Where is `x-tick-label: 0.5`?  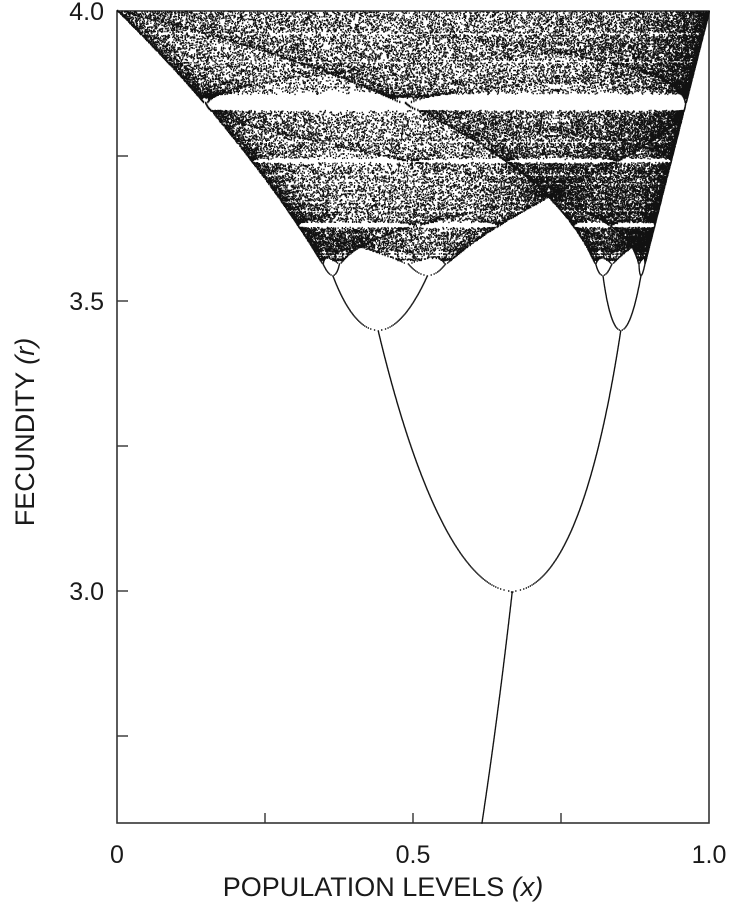 x-tick-label: 0.5 is located at coordinates (413, 855).